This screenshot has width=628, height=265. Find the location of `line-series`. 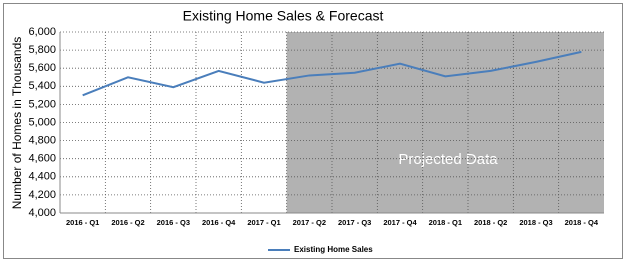

line-series is located at coordinates (332, 73).